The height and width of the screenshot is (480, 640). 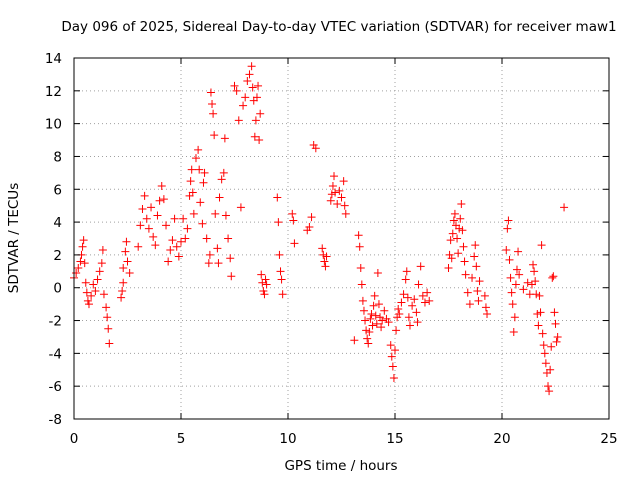 What do you see at coordinates (57, 256) in the screenshot?
I see `y-tick-label: 2` at bounding box center [57, 256].